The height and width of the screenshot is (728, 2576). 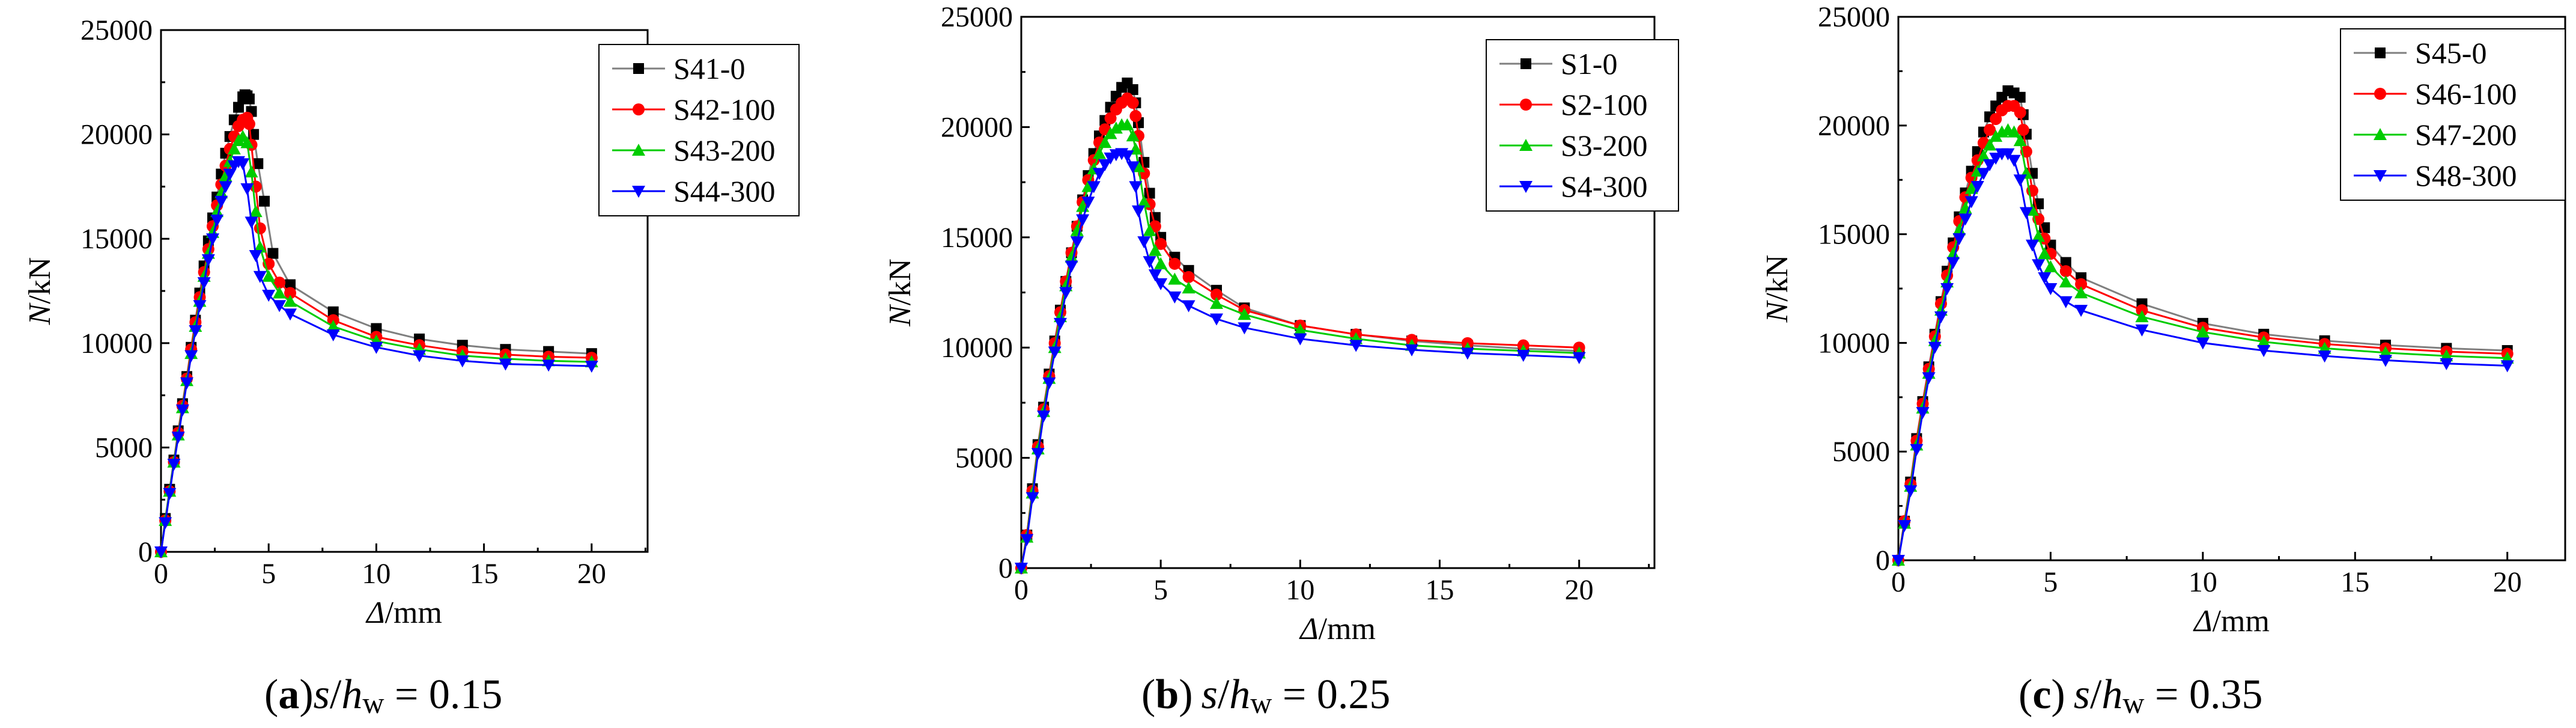 What do you see at coordinates (2226, 695) in the screenshot?
I see `caption-value: 0.35` at bounding box center [2226, 695].